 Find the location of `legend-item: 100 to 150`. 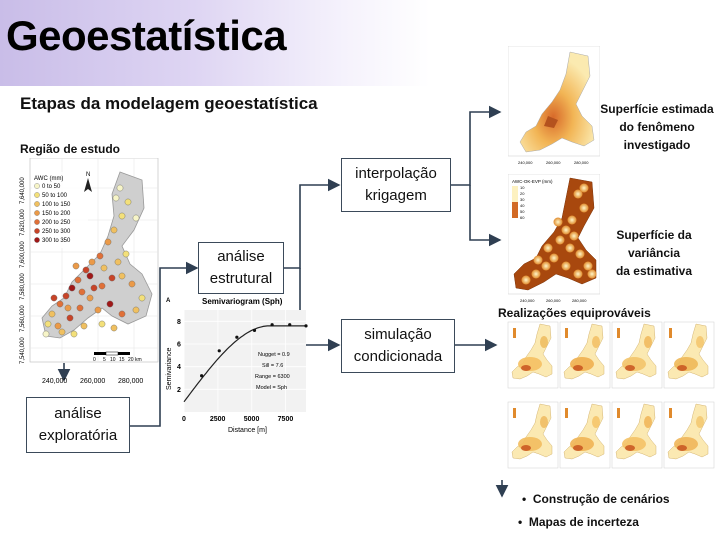

legend-item: 100 to 150 is located at coordinates (56, 205).